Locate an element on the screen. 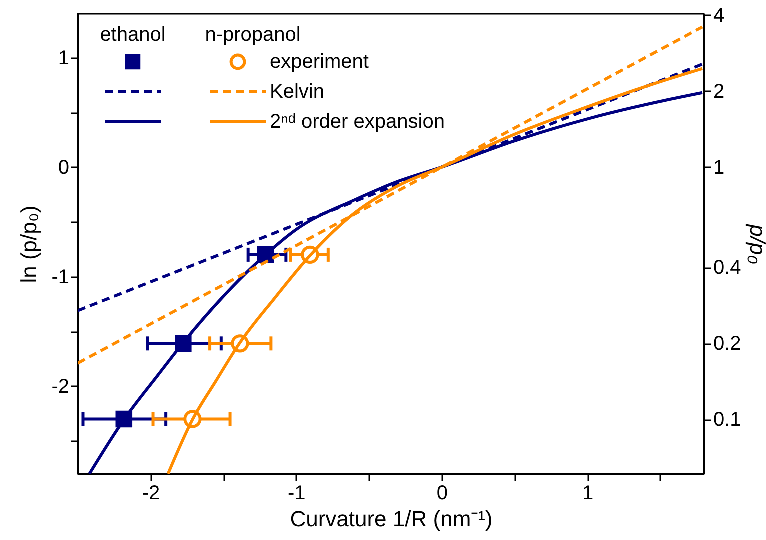 The width and height of the screenshot is (766, 540). legend-label: 2ⁿᵈ order expansion is located at coordinates (357, 122).